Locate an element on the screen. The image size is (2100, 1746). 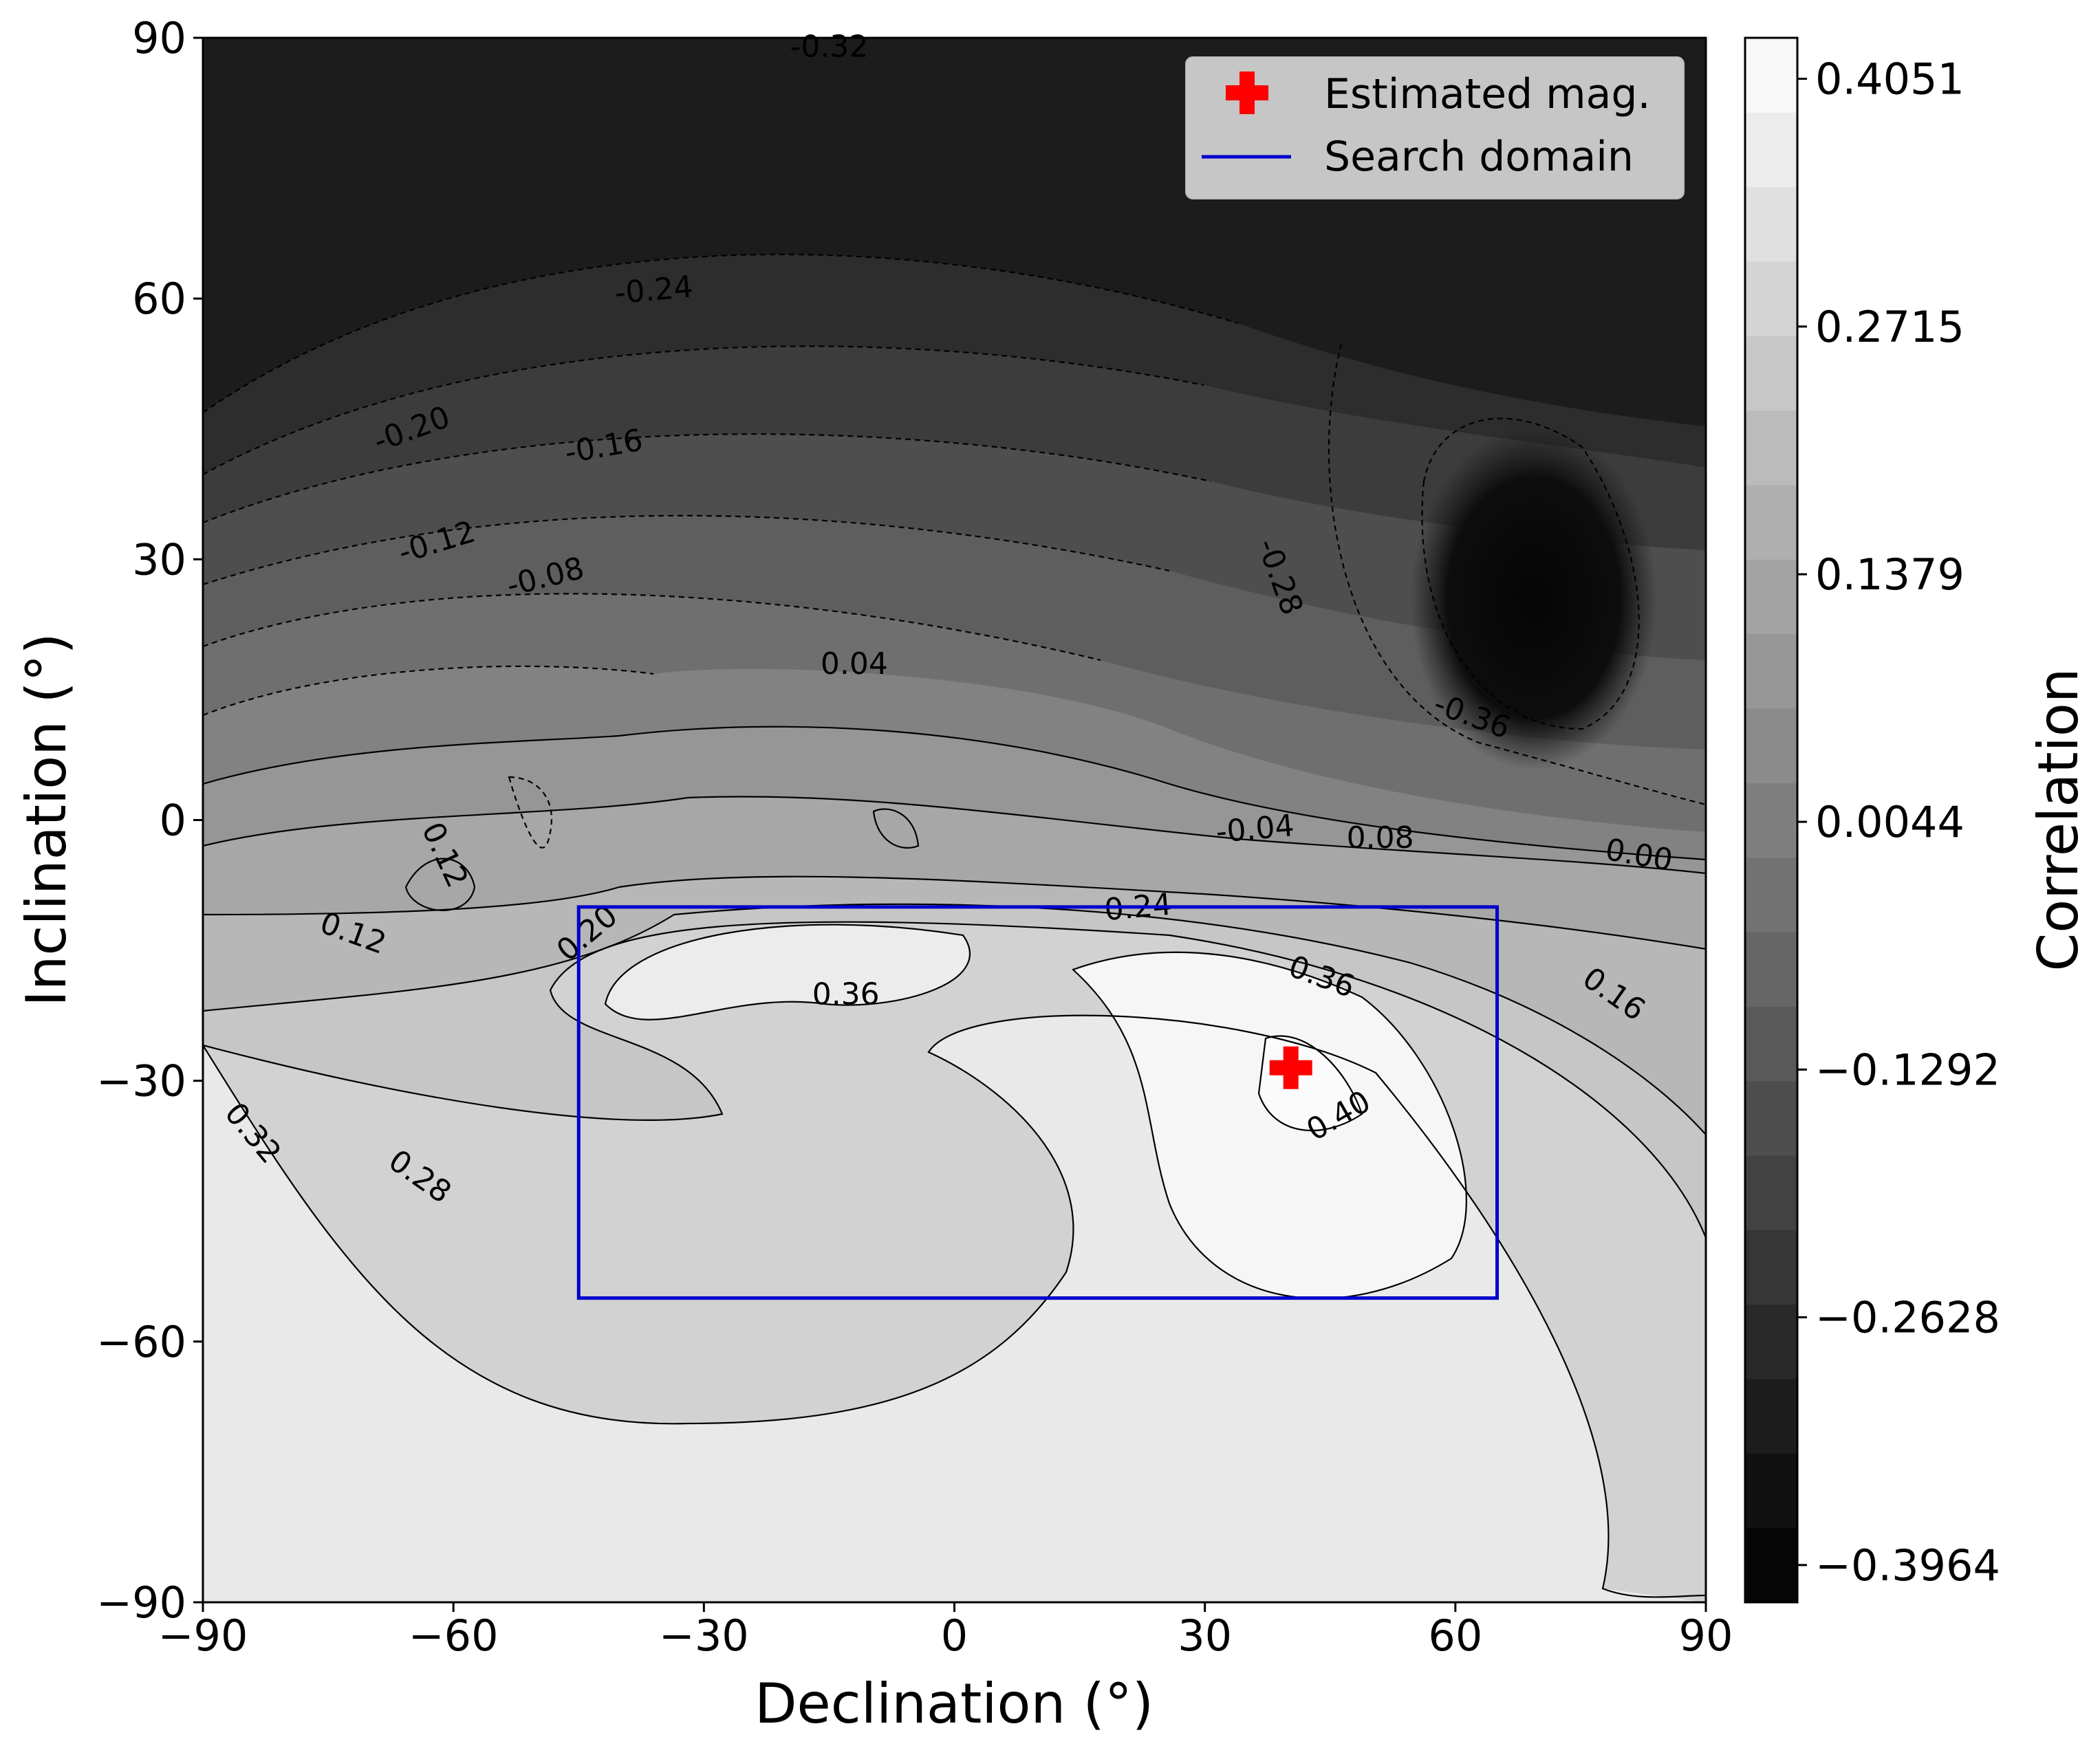
legend: Estimated mag. Search domain is located at coordinates (1435, 128).